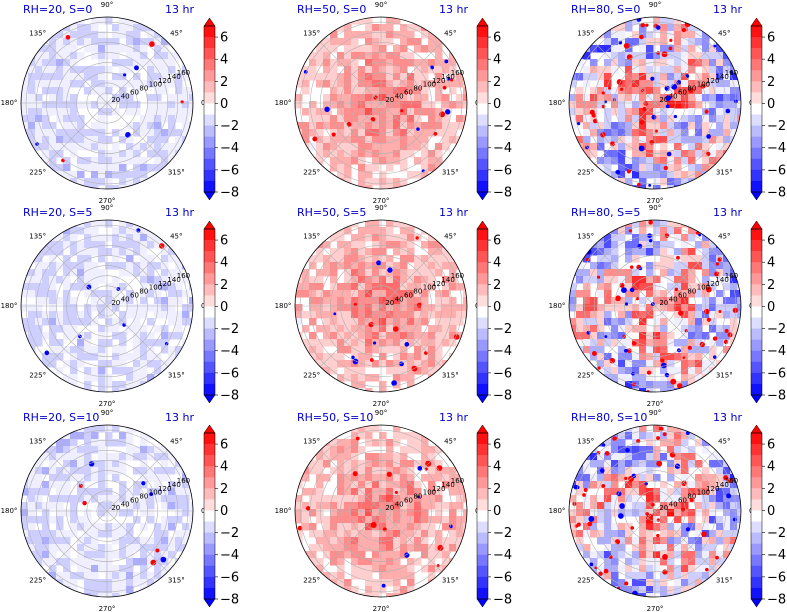  I want to click on radial-tick-label: 100, so click(155, 288).